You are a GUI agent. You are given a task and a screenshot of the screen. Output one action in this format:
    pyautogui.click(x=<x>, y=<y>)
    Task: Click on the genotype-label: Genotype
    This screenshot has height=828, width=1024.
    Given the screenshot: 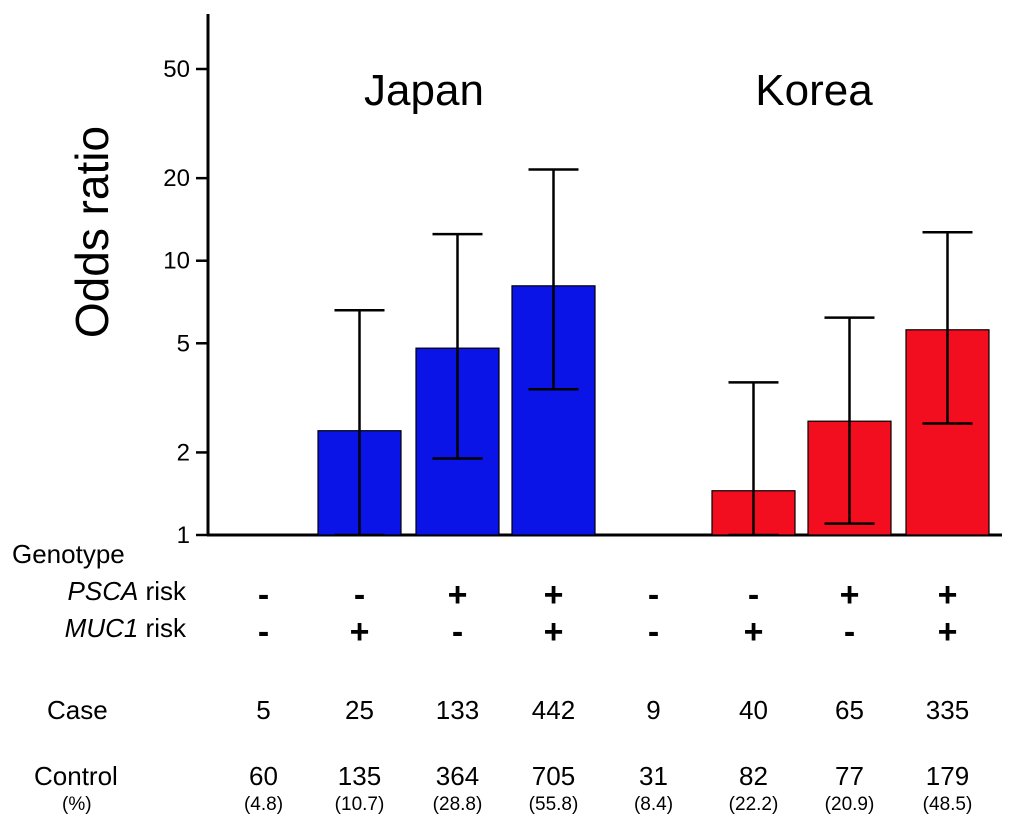 What is the action you would take?
    pyautogui.click(x=68, y=554)
    